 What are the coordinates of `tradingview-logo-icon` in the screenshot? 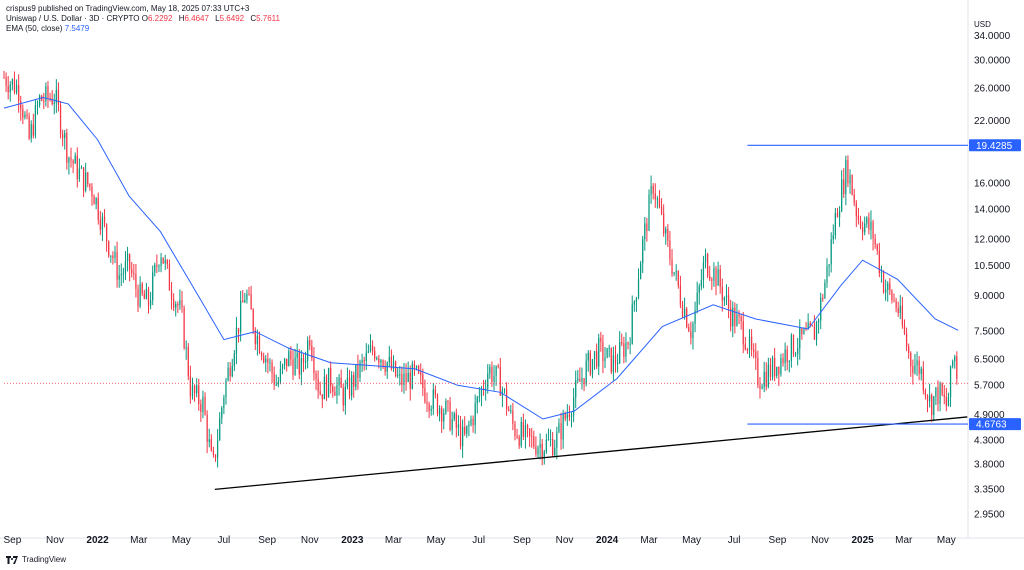 It's located at (12, 559).